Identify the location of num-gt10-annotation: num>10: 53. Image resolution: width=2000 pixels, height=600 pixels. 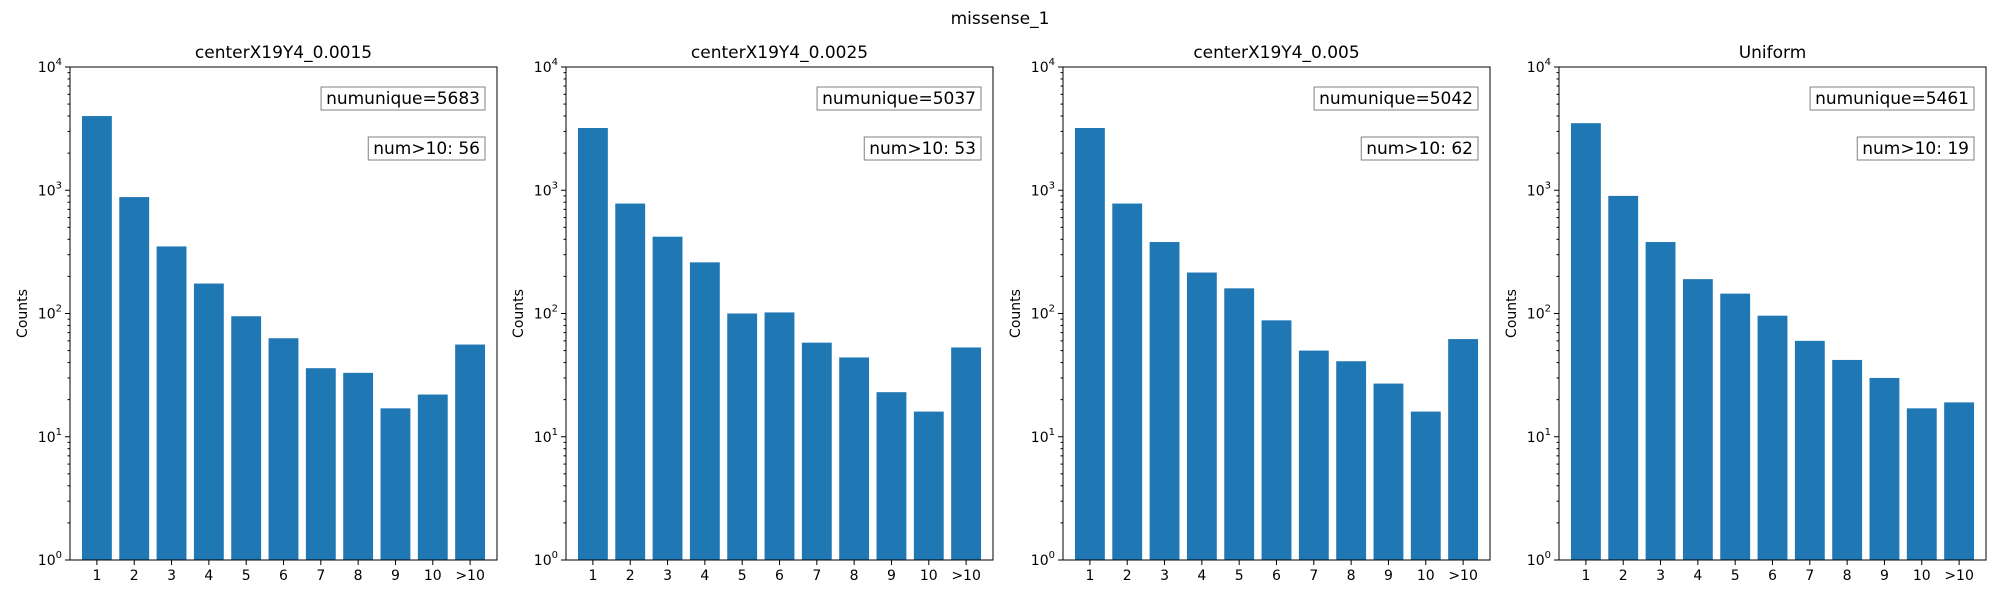
(922, 148).